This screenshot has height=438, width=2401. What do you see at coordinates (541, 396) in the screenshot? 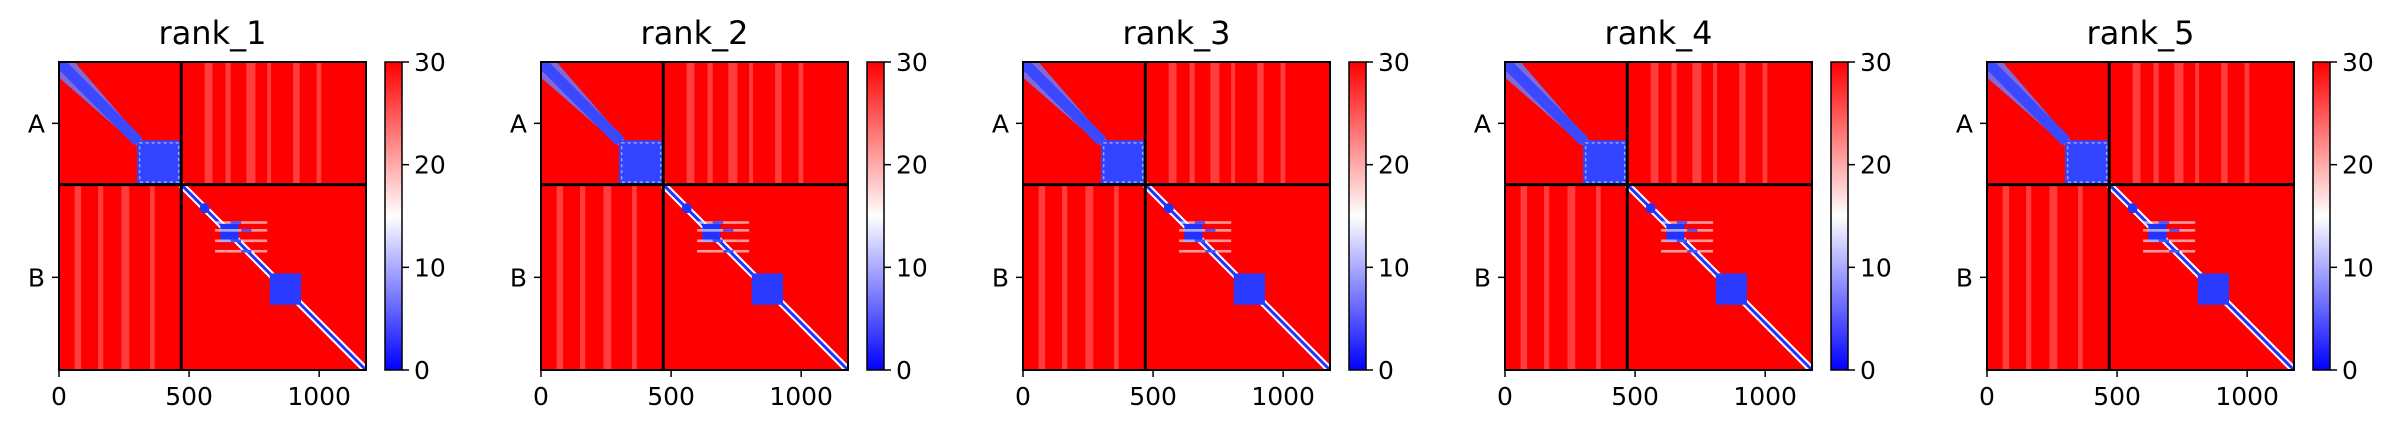
I see `x-tick-label: 0` at bounding box center [541, 396].